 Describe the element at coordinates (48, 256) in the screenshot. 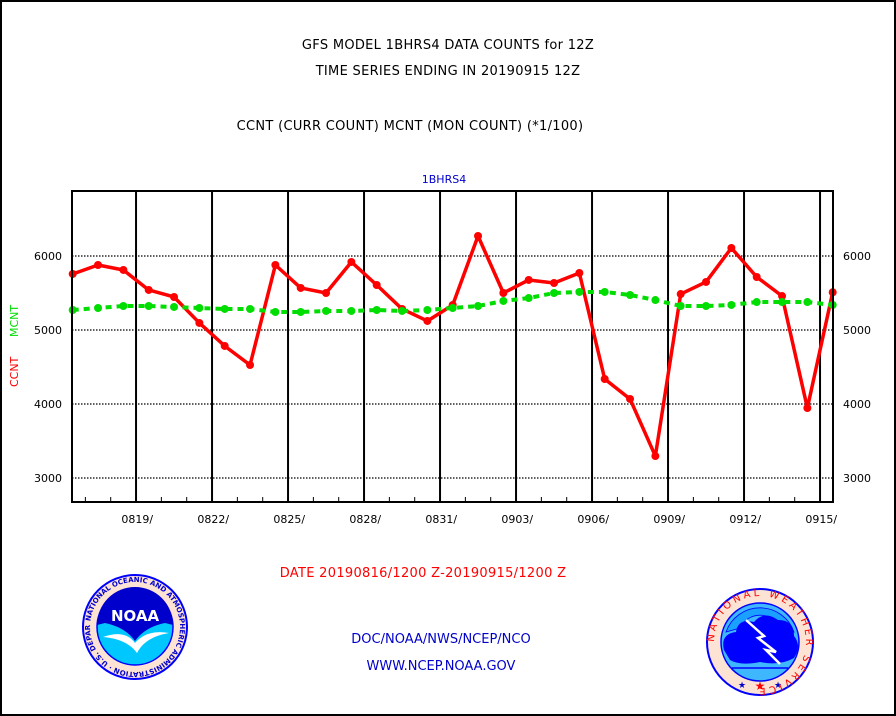

I see `y-tick-label-left: 6000` at that location.